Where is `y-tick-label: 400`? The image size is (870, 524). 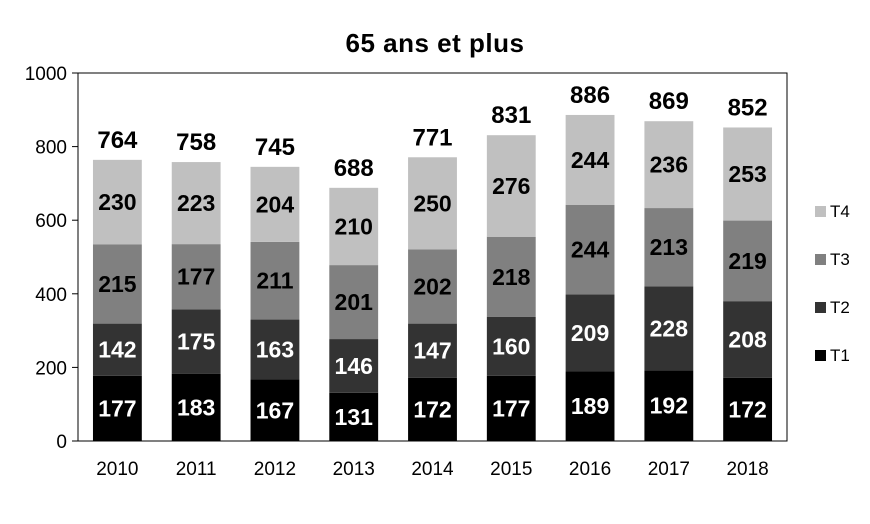 y-tick-label: 400 is located at coordinates (51, 295).